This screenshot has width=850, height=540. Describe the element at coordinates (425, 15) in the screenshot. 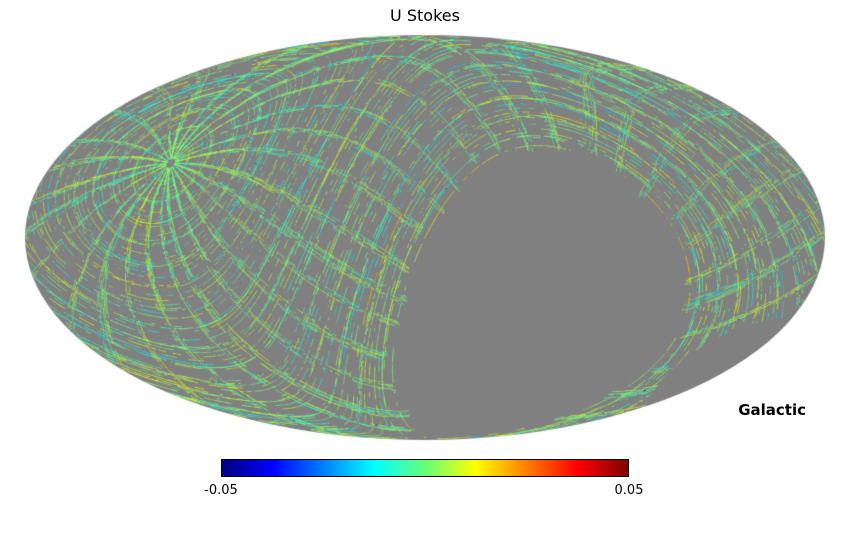

I see `chart-title: U Stokes` at that location.